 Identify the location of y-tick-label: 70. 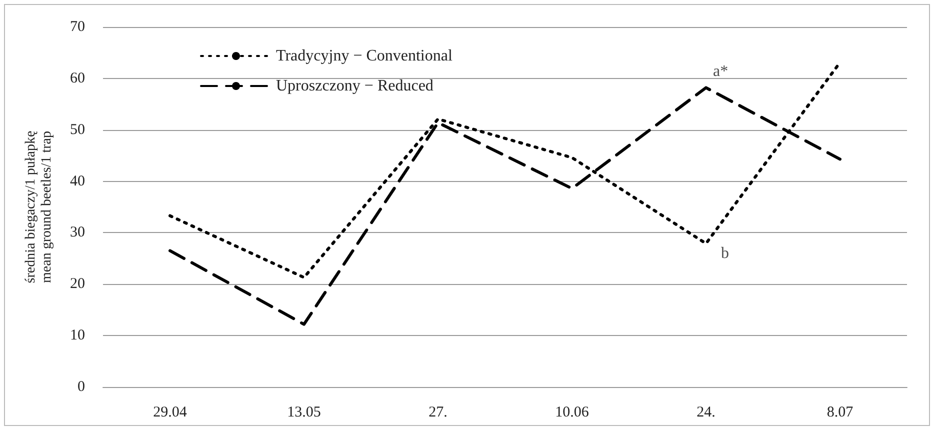
(77, 27).